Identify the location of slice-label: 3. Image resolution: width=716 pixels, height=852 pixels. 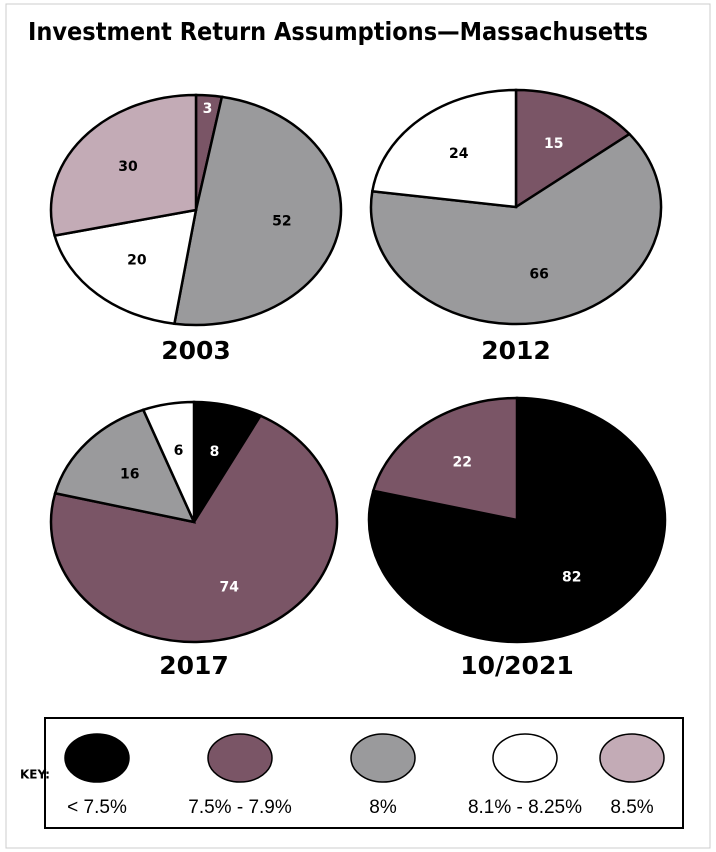
(208, 109).